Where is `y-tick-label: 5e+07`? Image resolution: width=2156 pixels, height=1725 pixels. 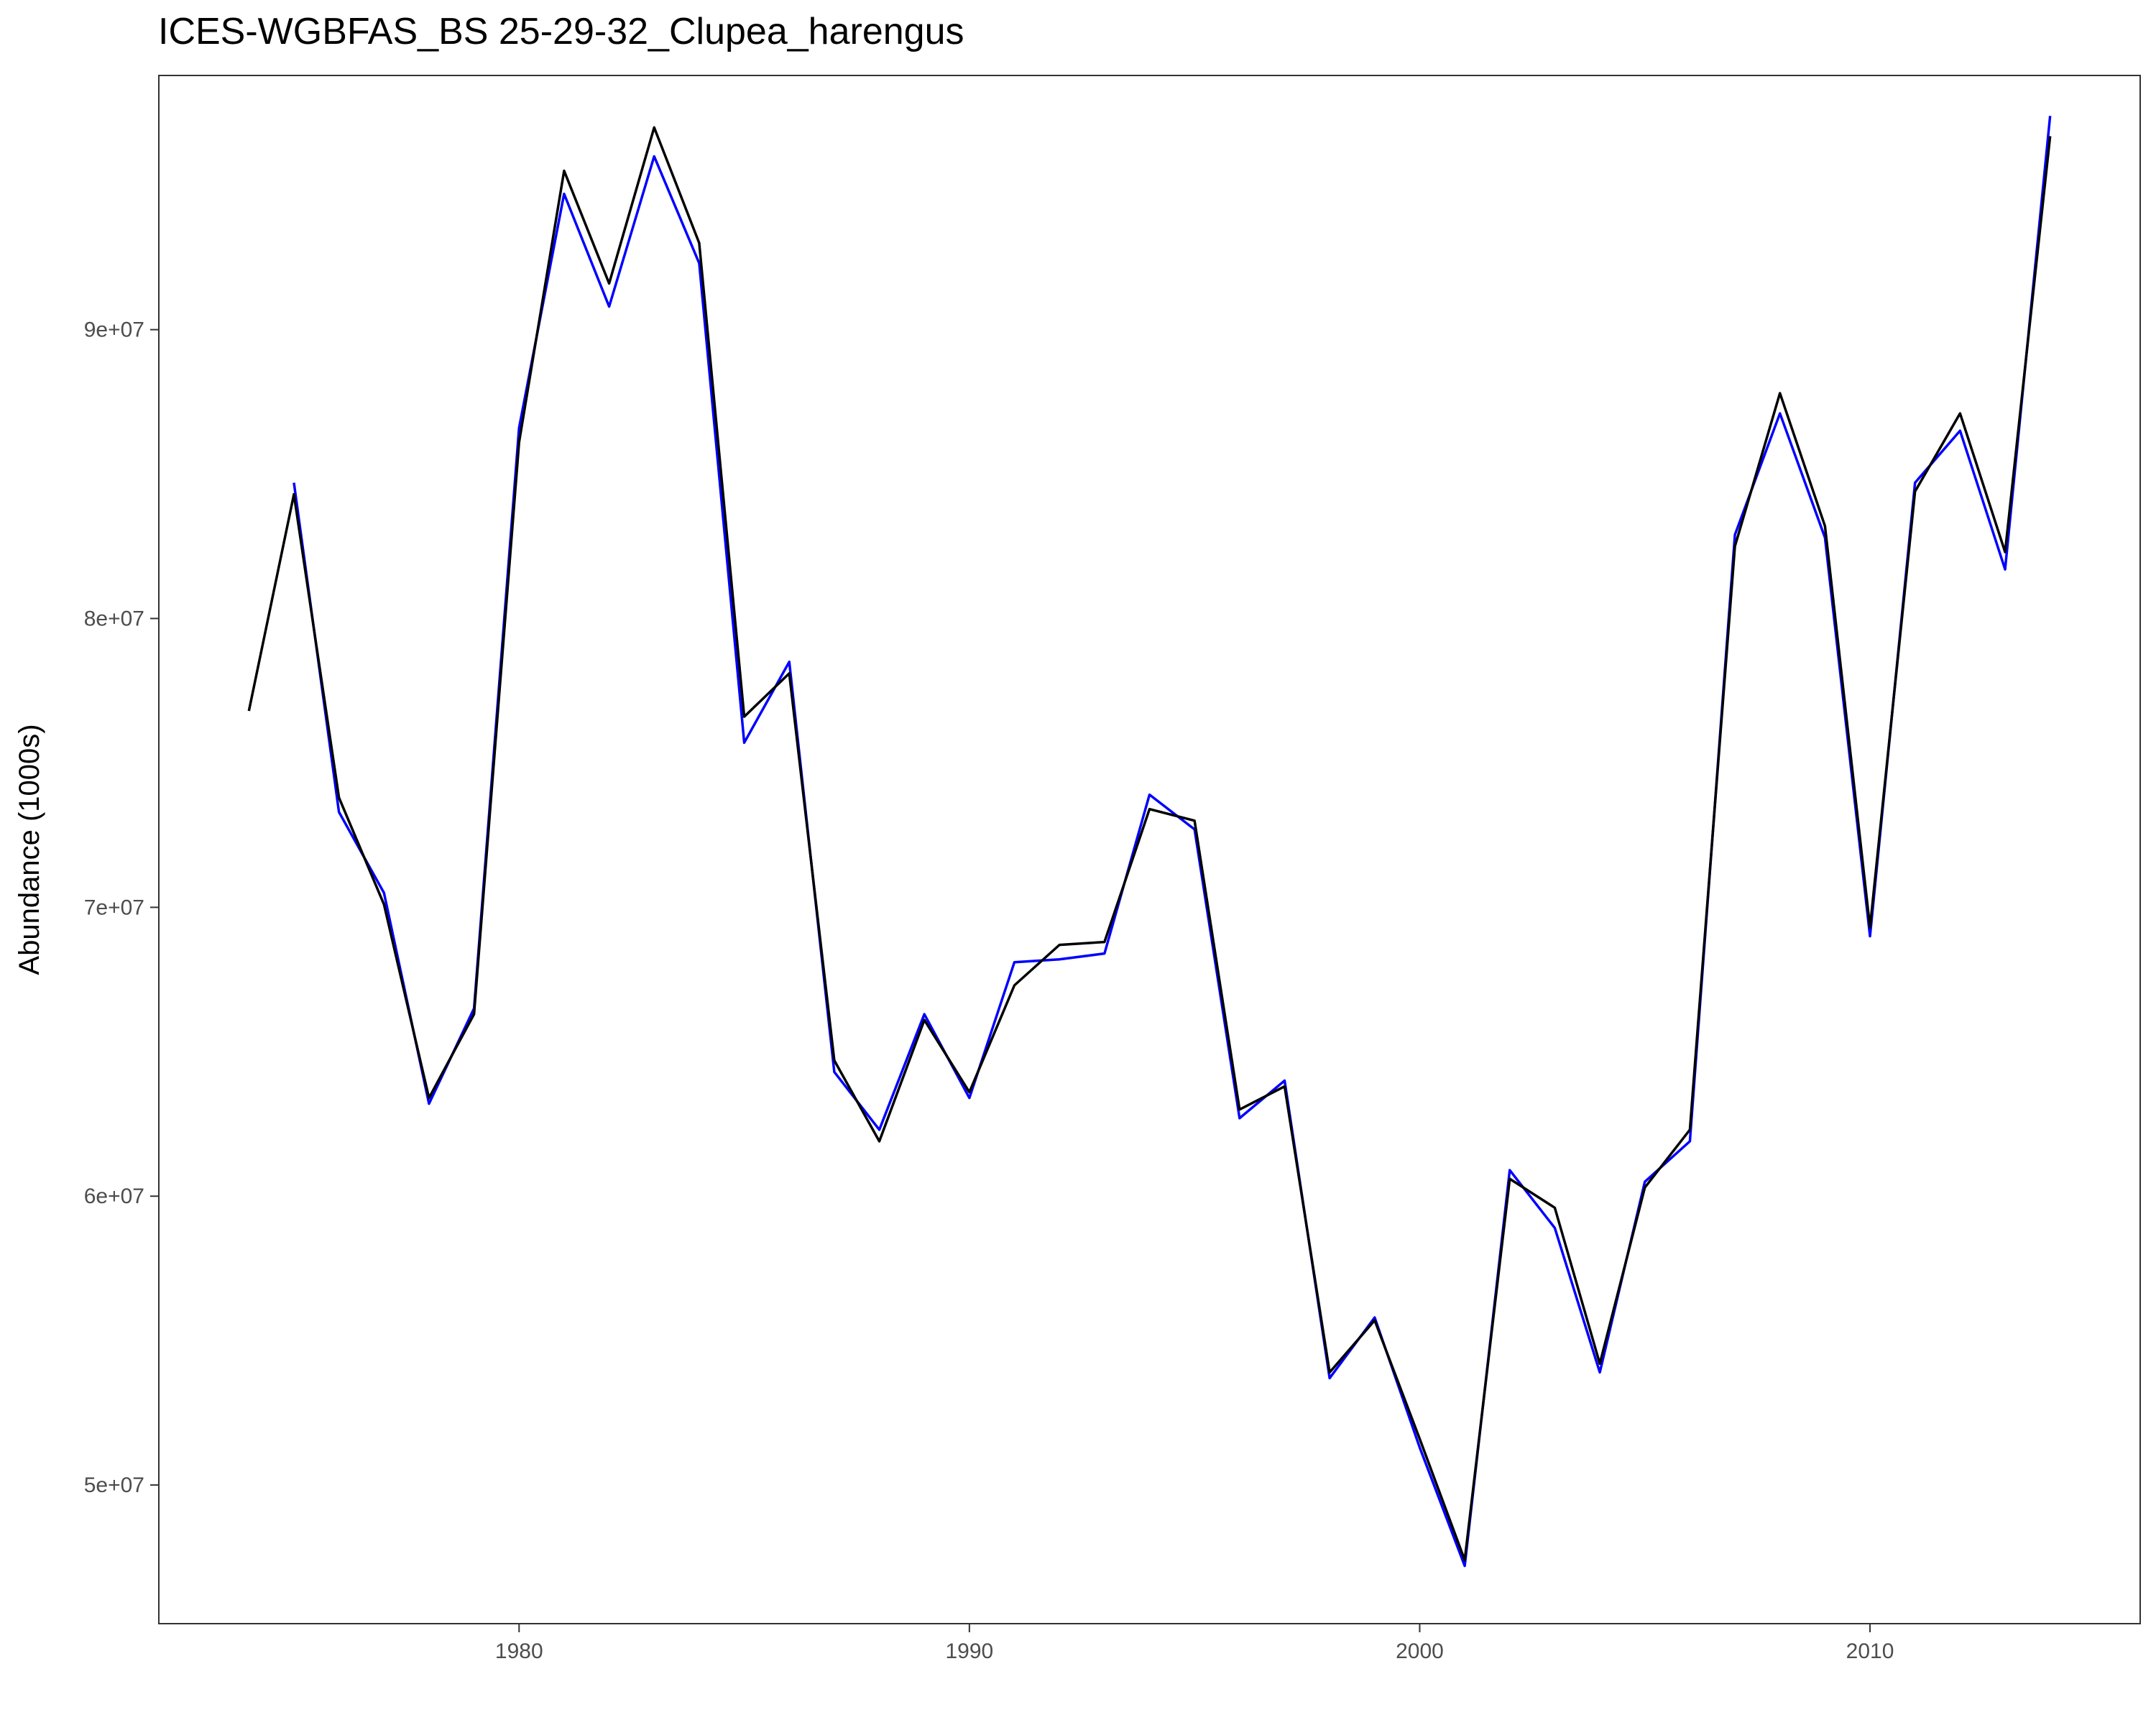
y-tick-label: 5e+07 is located at coordinates (114, 1485).